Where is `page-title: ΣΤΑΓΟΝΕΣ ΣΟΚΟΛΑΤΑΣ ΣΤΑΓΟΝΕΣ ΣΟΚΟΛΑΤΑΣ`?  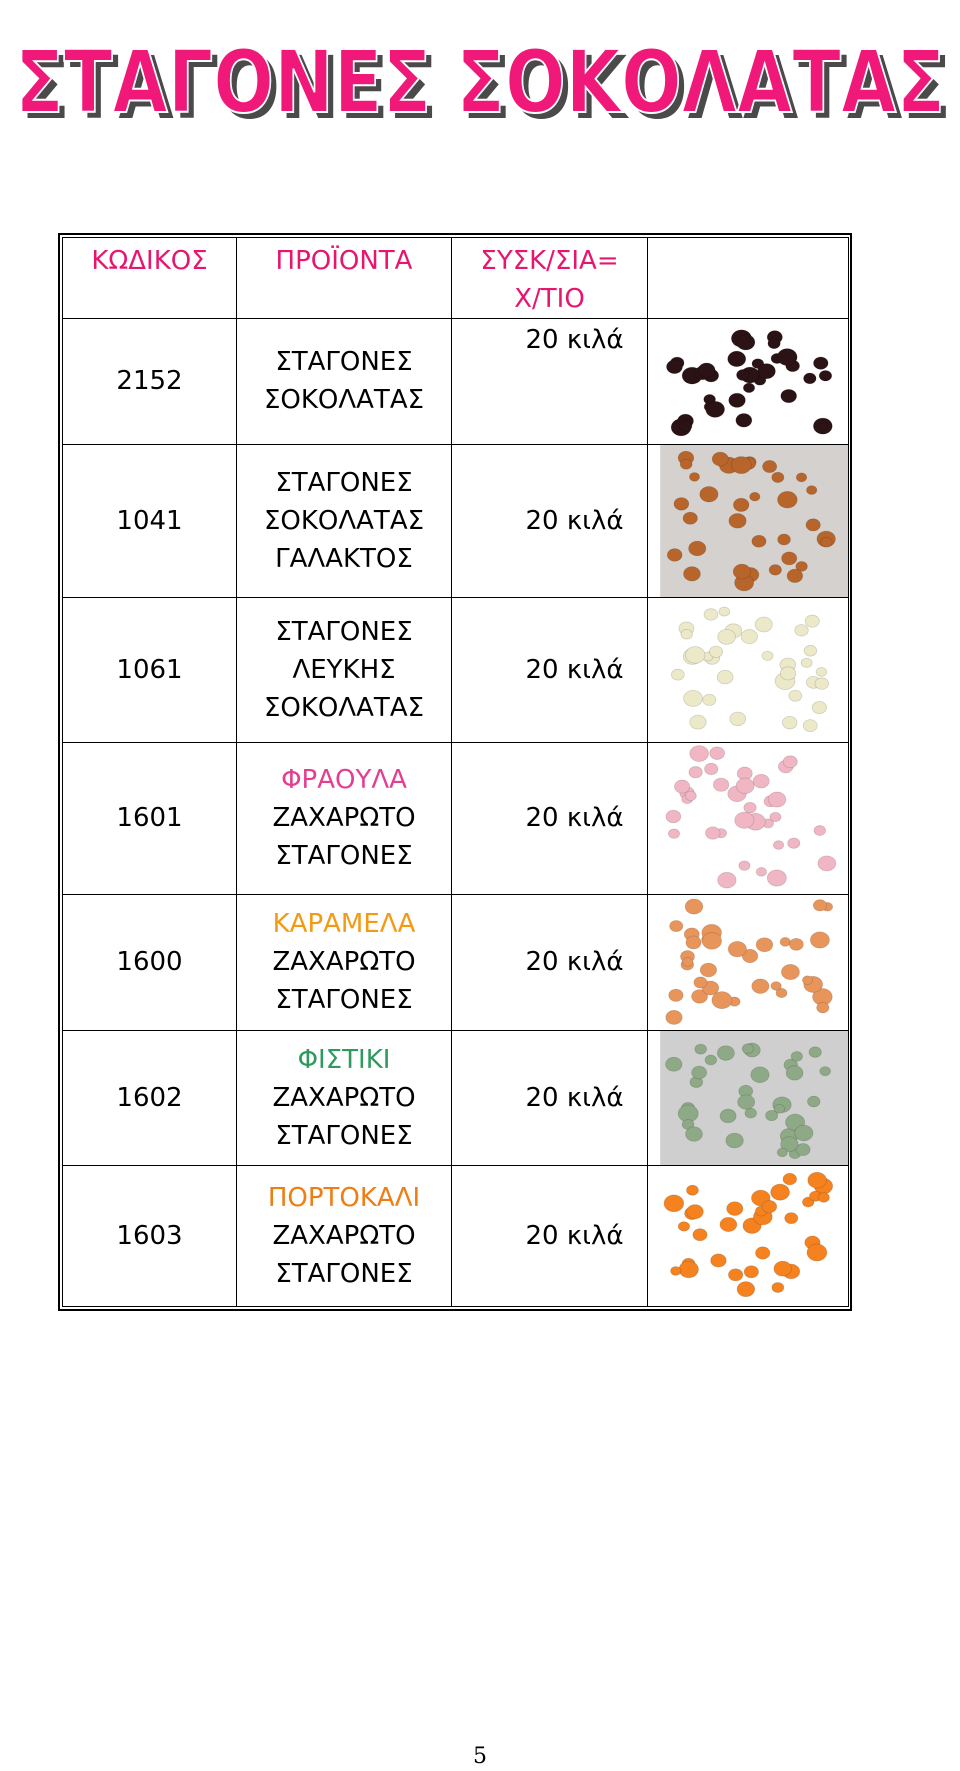
page-title: ΣΤΑΓΟΝΕΣ ΣΟΚΟΛΑΤΑΣ ΣΤΑΓΟΝΕΣ ΣΟΚΟΛΑΤΑΣ is located at coordinates (480, 75).